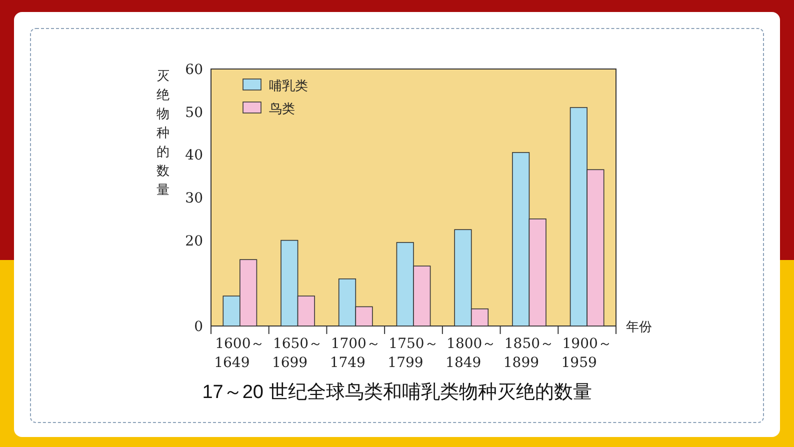  Describe the element at coordinates (471, 353) in the screenshot. I see `x-tick-label: 1800～1849` at that location.